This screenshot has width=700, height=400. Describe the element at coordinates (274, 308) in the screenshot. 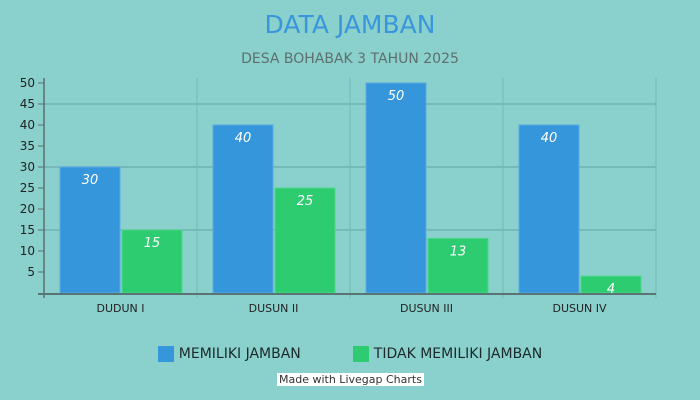

I see `x-tick-label: DUSUN II` at that location.